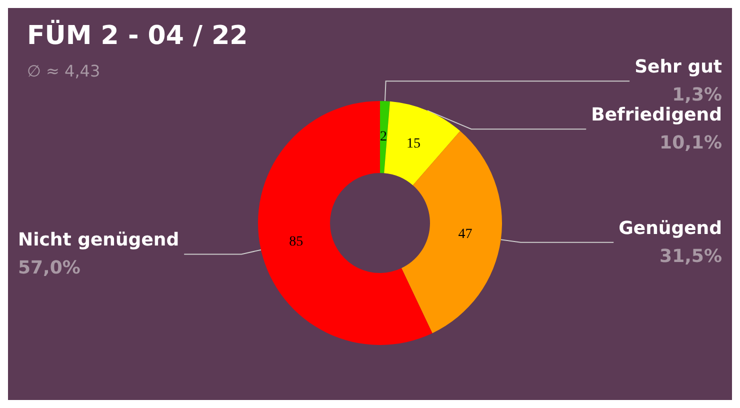 This screenshot has width=740, height=408. What do you see at coordinates (465, 234) in the screenshot?
I see `text: 47` at bounding box center [465, 234].